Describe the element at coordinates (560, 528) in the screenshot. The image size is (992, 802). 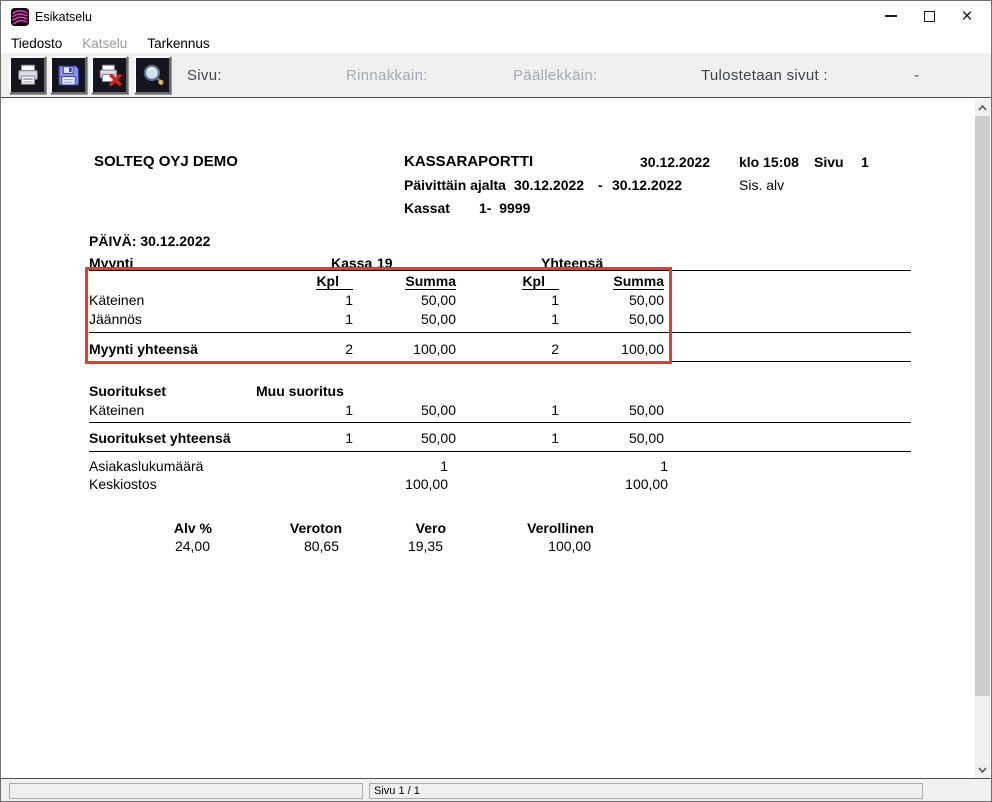
I see `vat-header: Verollinen` at that location.